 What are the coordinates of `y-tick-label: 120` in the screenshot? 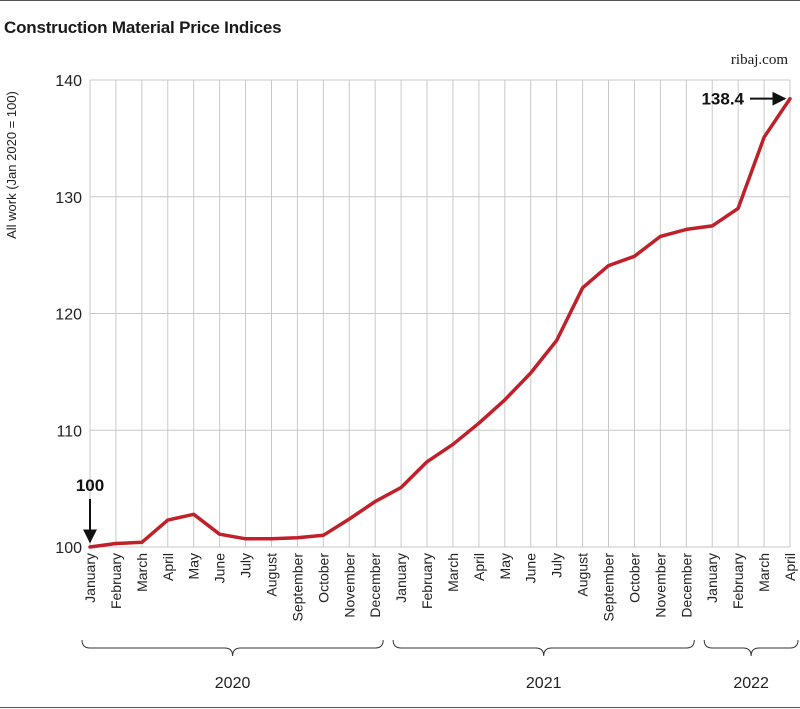 It's located at (68, 315).